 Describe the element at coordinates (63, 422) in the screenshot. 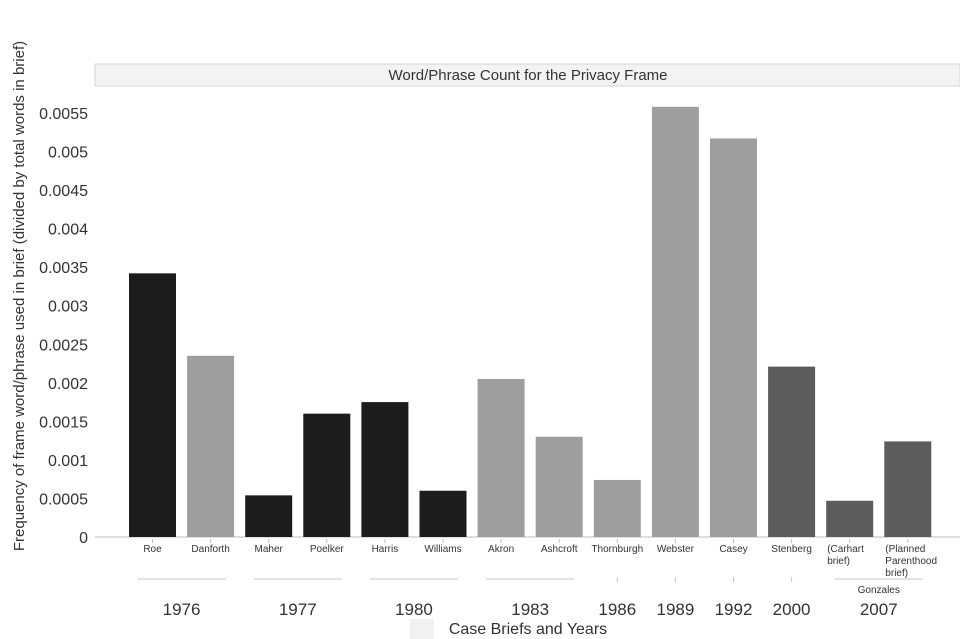

I see `y-tick-label: 0.0015` at that location.